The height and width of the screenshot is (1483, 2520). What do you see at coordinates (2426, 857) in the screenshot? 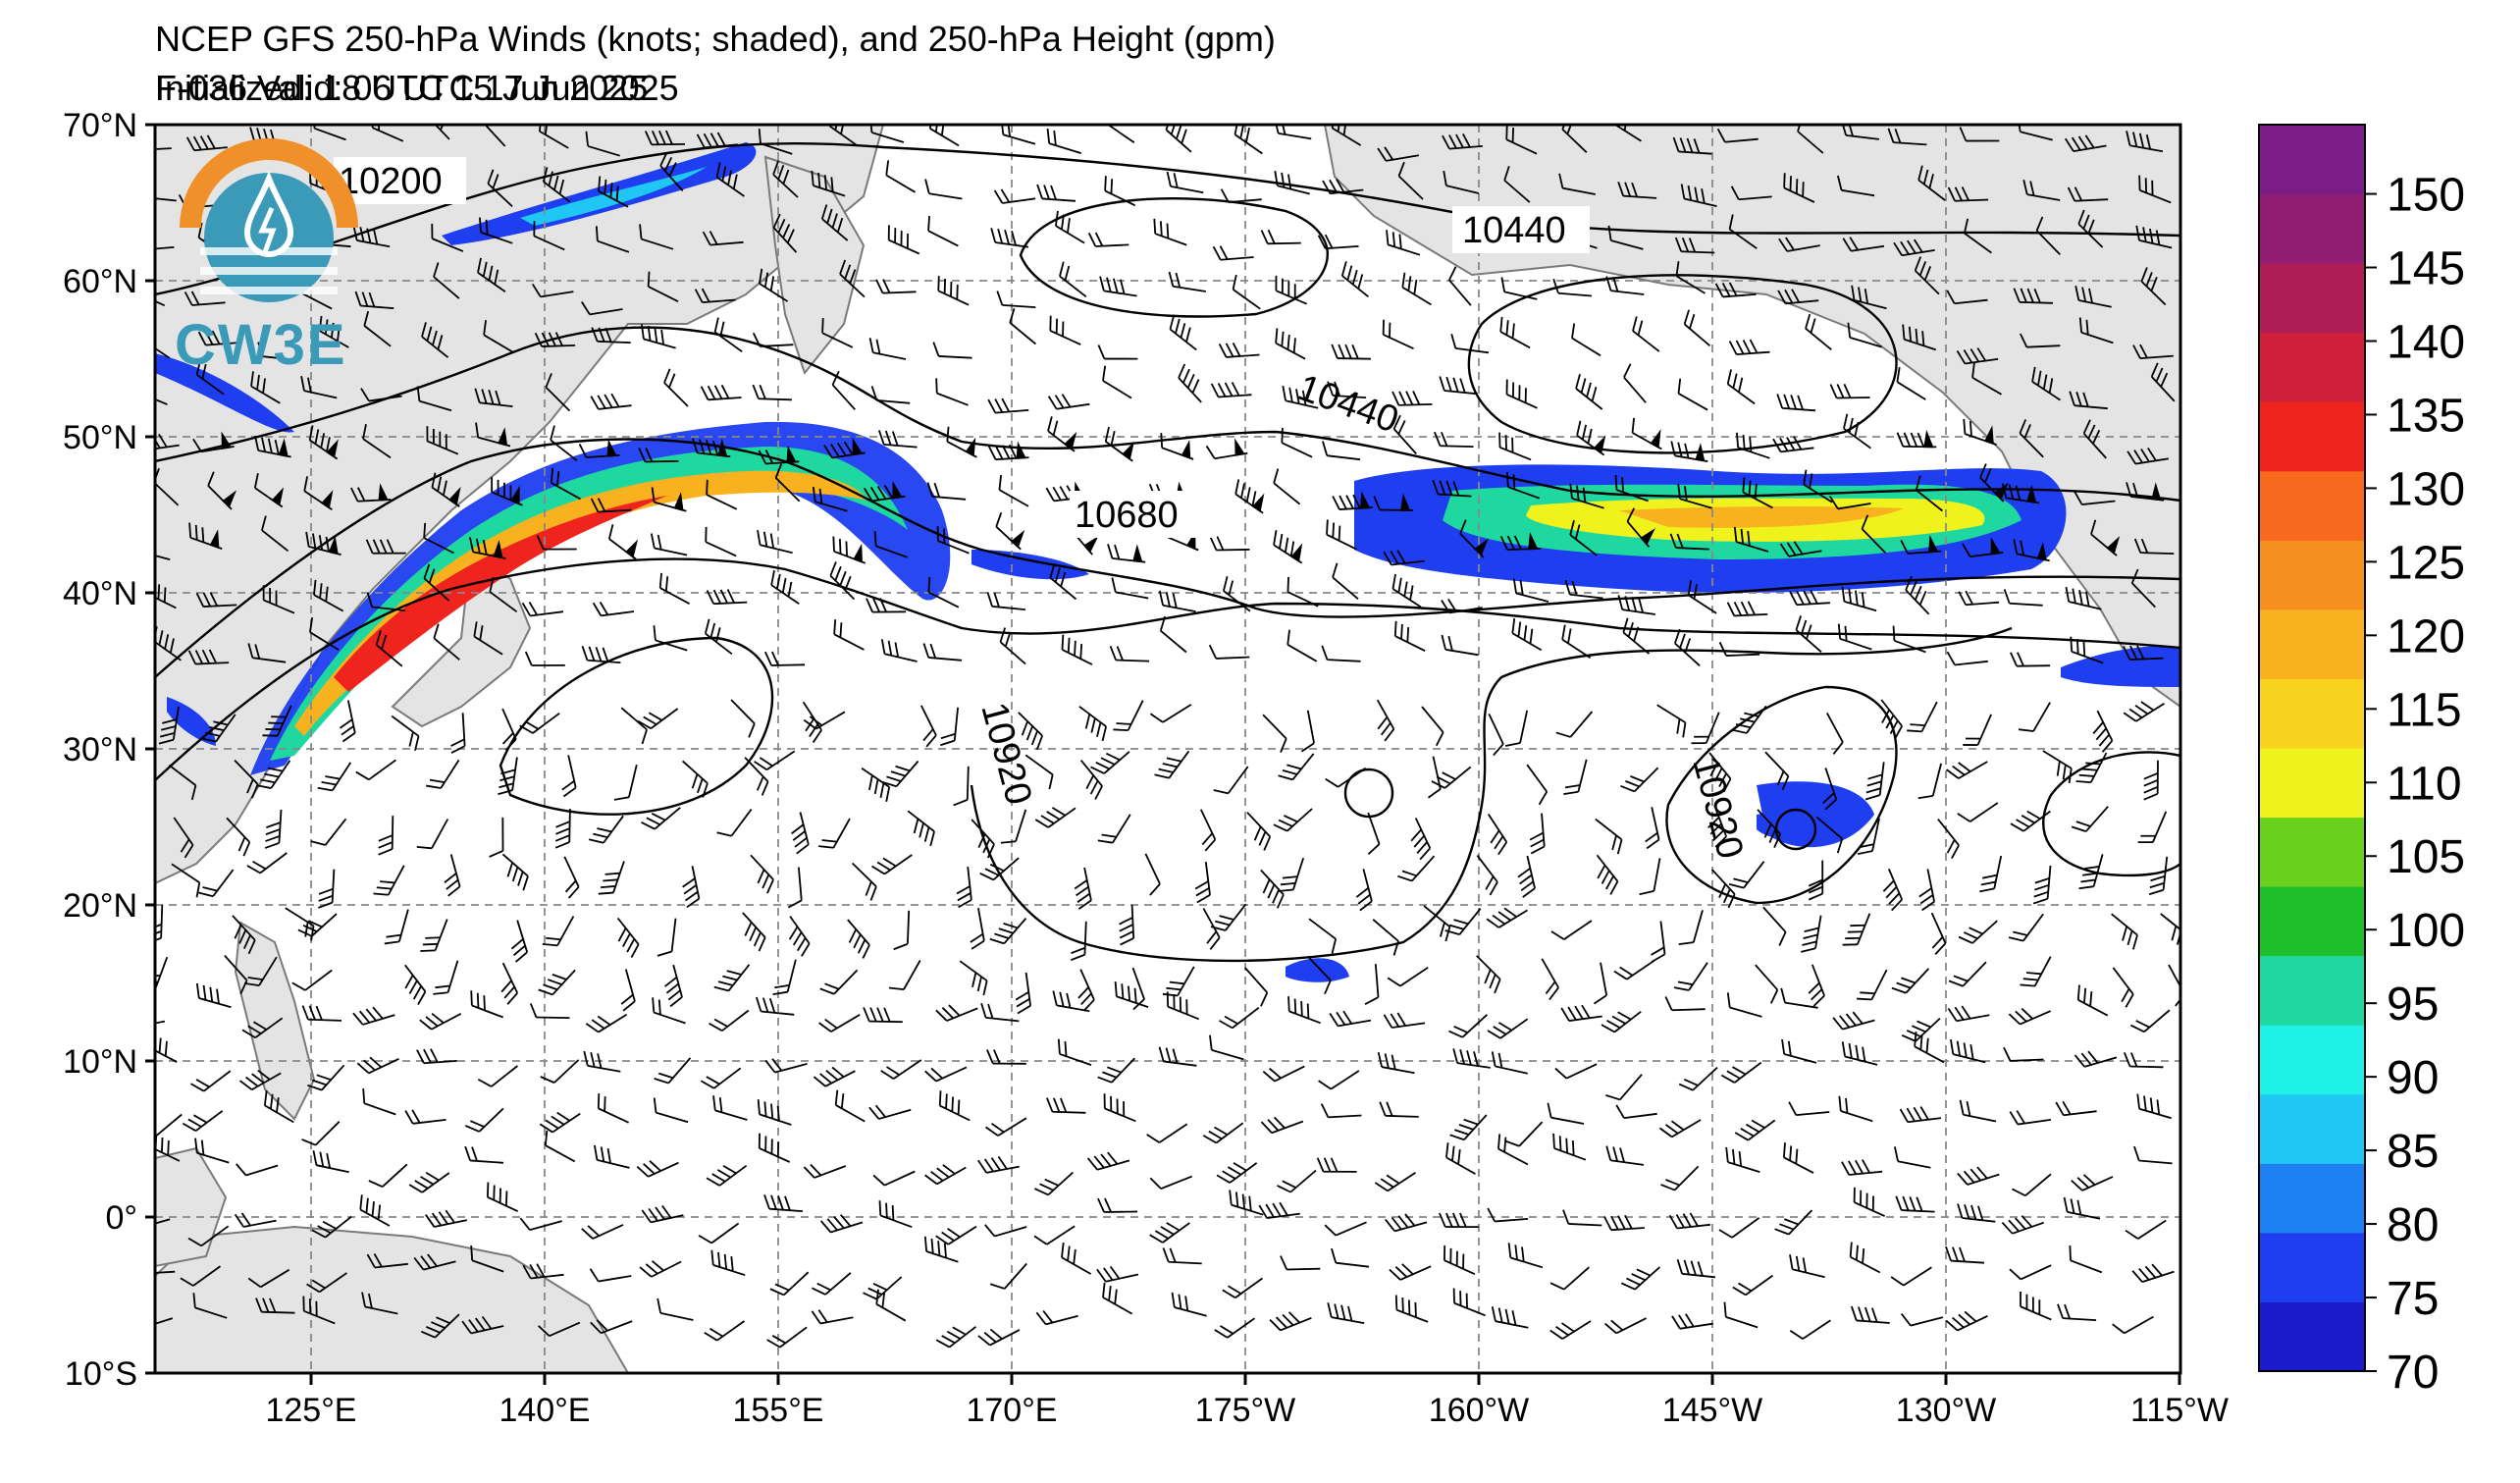
I see `colorbar-label: 105` at bounding box center [2426, 857].